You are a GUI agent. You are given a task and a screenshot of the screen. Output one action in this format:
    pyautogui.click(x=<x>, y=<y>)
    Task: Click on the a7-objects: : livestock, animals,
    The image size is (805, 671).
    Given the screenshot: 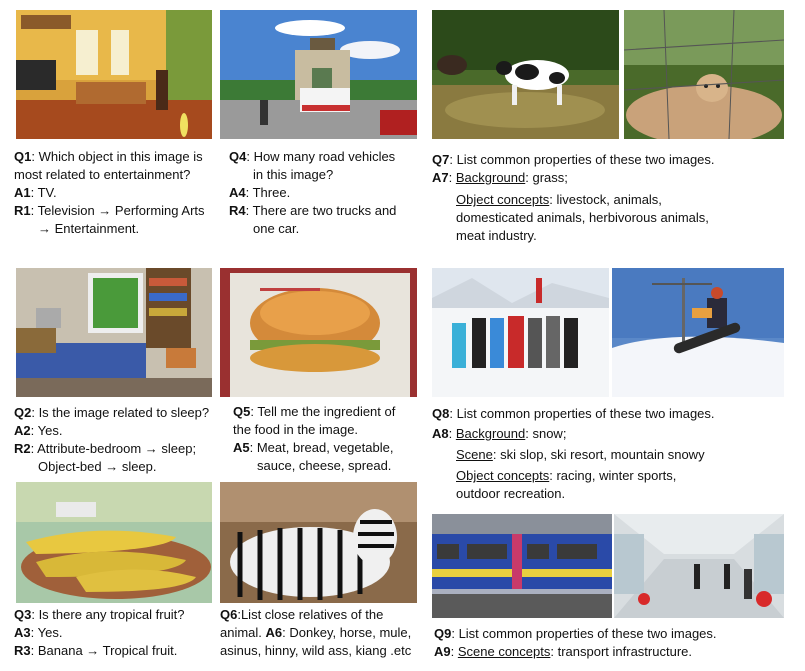 What is the action you would take?
    pyautogui.click(x=605, y=199)
    